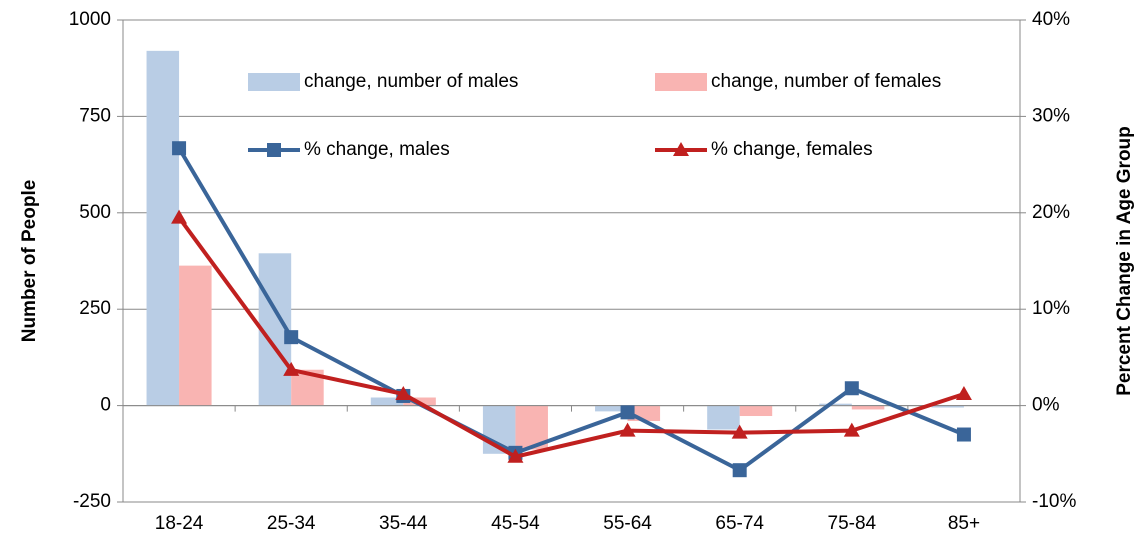  What do you see at coordinates (291, 523) in the screenshot?
I see `x-tick-label: 25-34` at bounding box center [291, 523].